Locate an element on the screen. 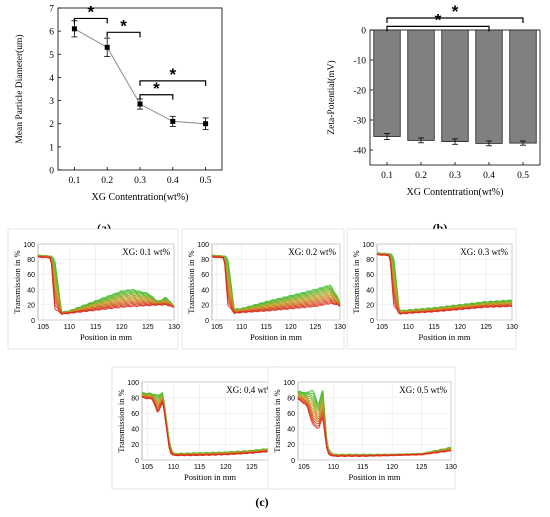 The height and width of the screenshot is (517, 550). chart-a-y-tick-label: 0 is located at coordinates (51, 172).